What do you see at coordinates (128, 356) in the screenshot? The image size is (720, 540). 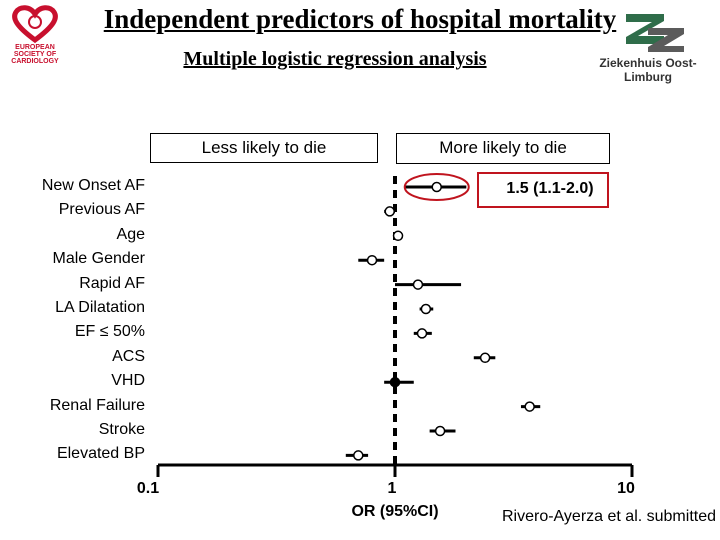 I see `predictor-label: ACS` at bounding box center [128, 356].